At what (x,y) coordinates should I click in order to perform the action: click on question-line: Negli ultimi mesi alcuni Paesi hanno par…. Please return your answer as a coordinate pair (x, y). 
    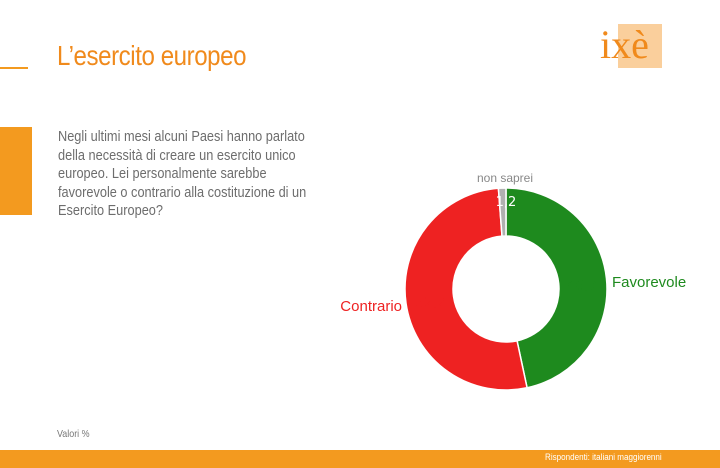
    Looking at the image, I should click on (181, 137).